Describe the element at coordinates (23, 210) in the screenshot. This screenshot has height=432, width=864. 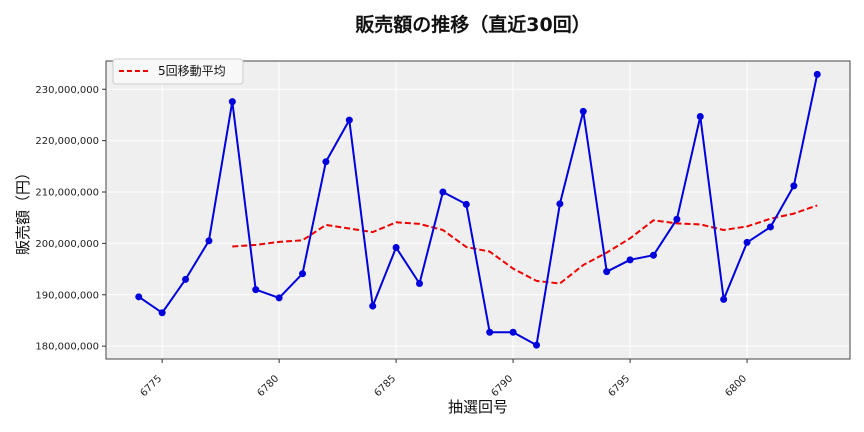
I see `y-axis-label: 販売額（円）` at that location.